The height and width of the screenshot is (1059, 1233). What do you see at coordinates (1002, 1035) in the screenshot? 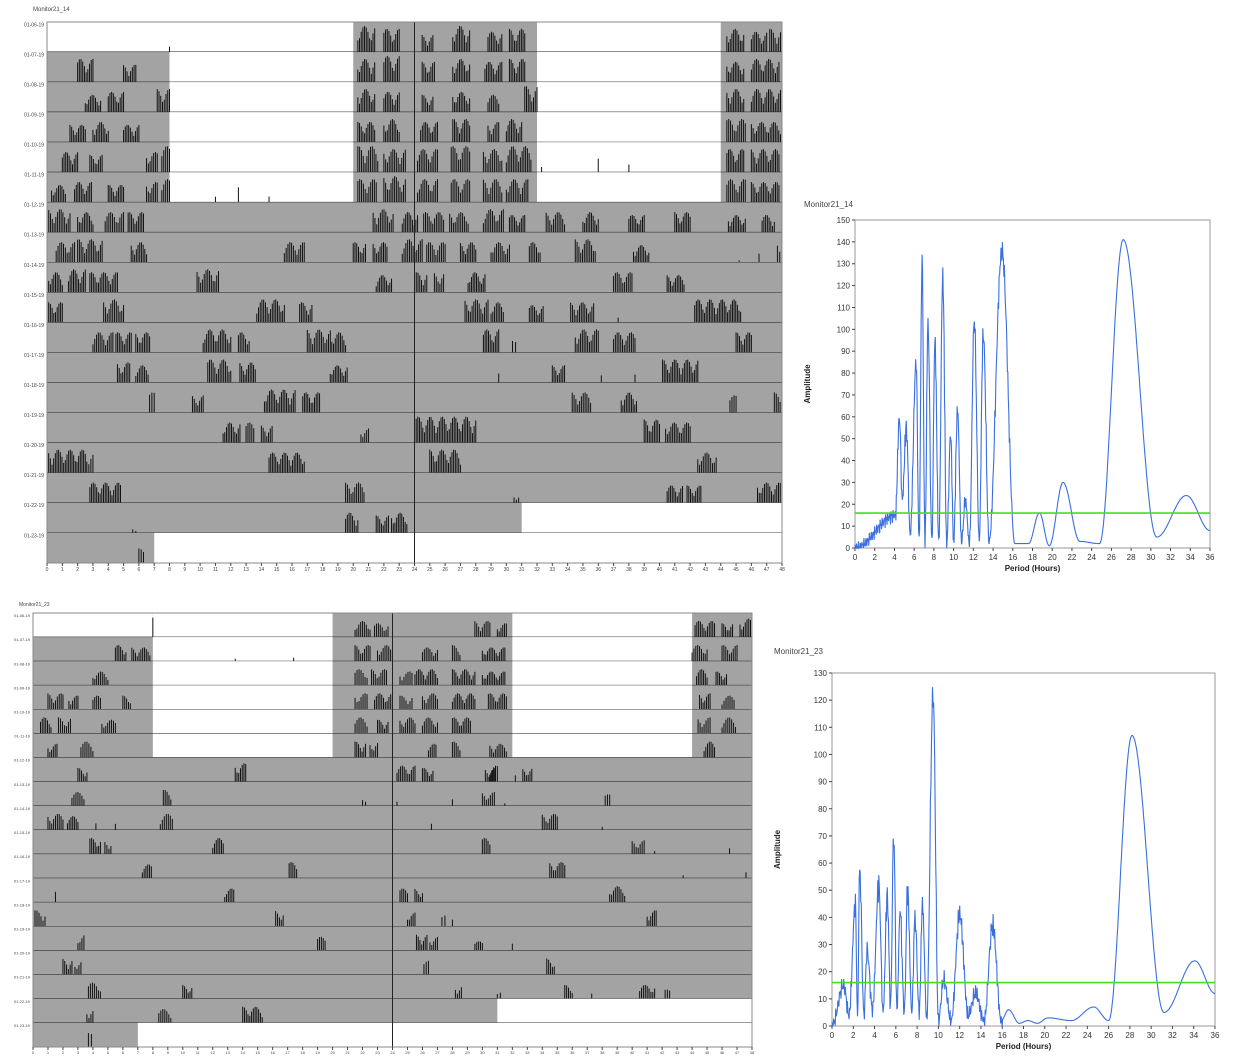
I see `x-tick-label: 16` at bounding box center [1002, 1035].